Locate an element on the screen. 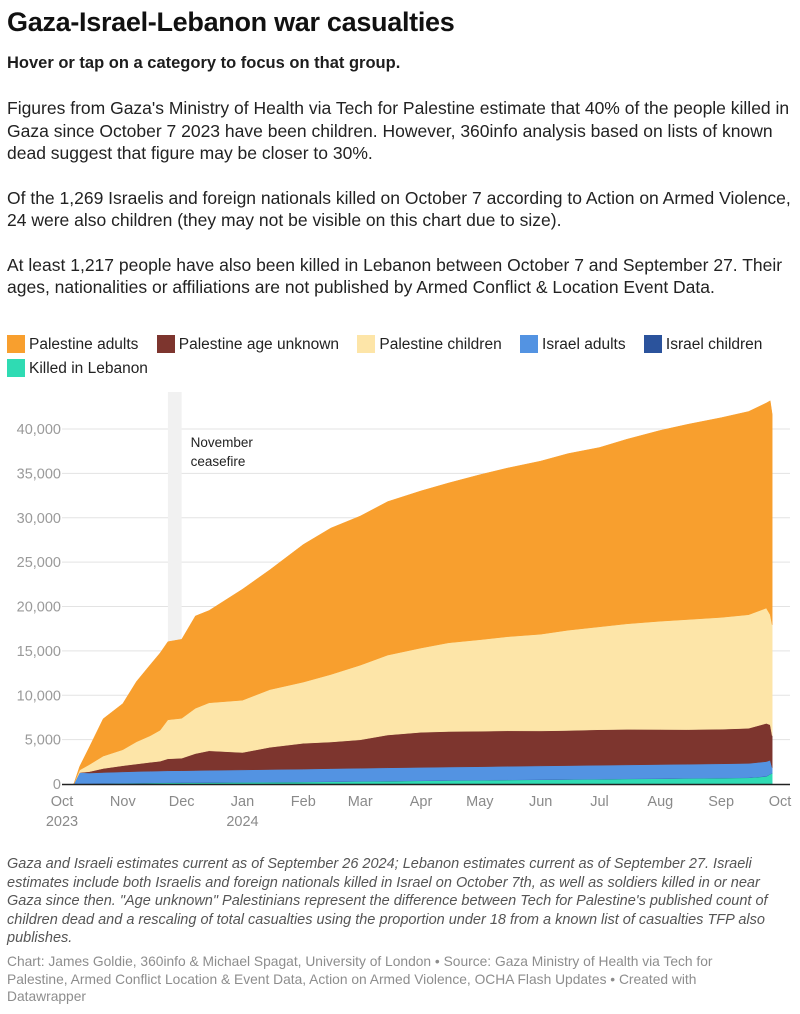 This screenshot has height=1014, width=800. x-tick-label: Jul is located at coordinates (599, 802).